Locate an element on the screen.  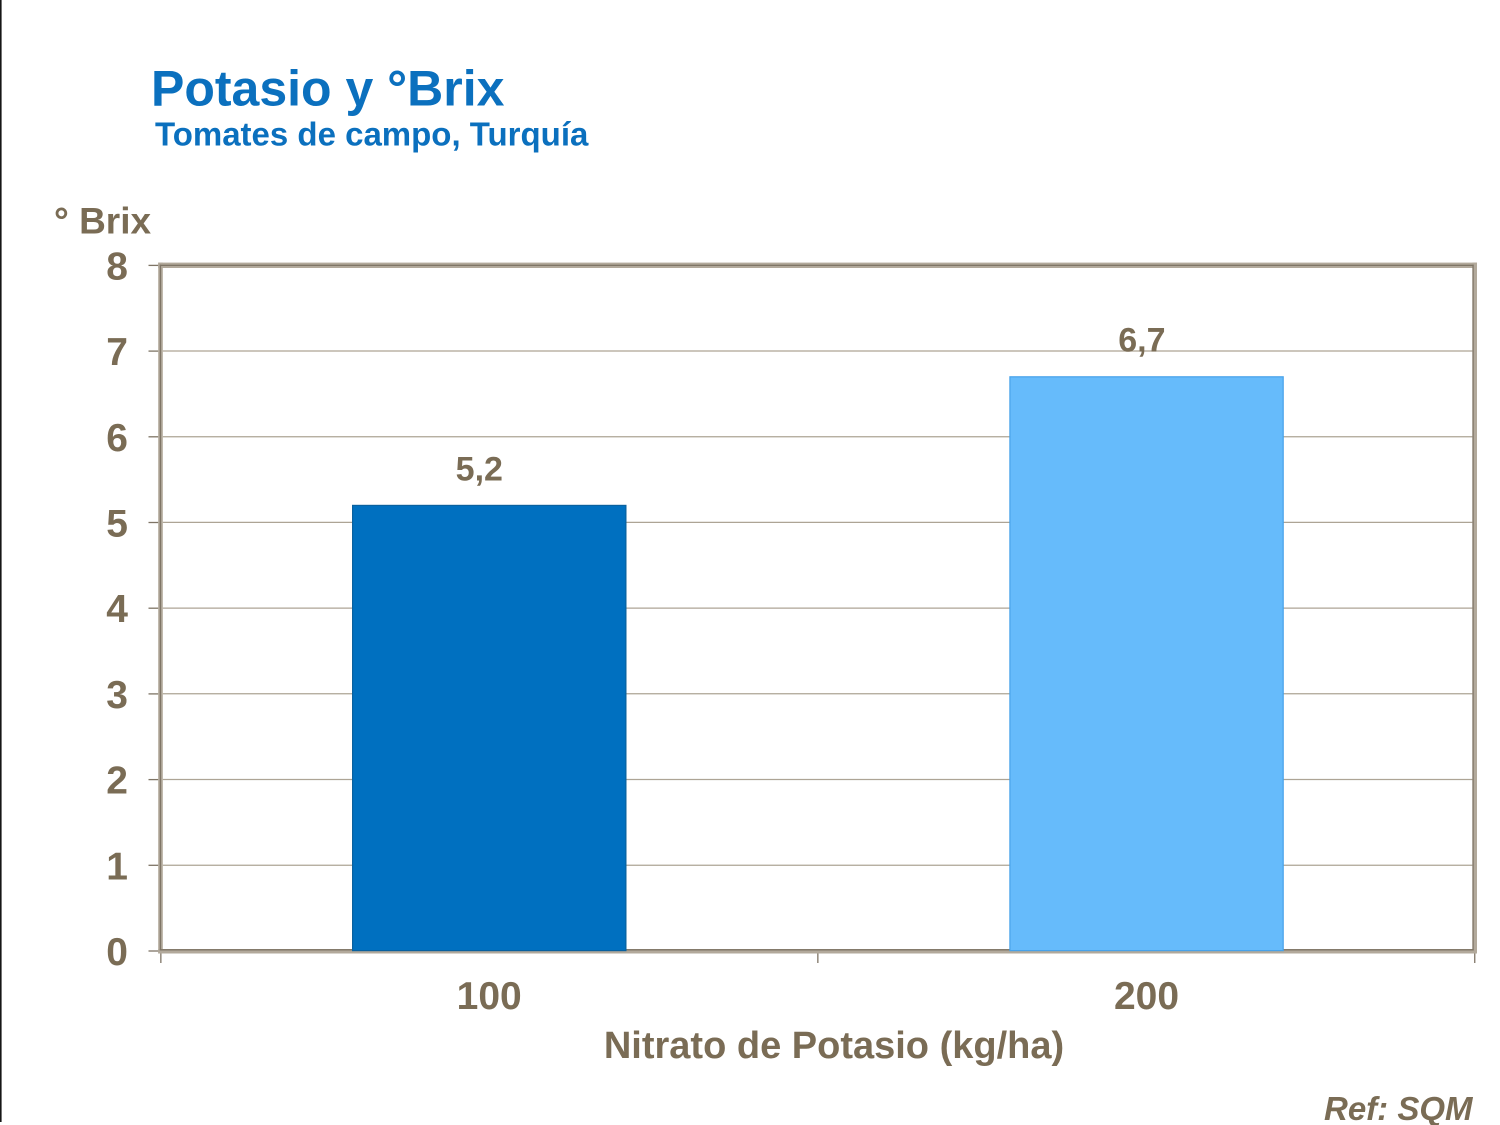
svg-text: 100 is located at coordinates (489, 996).